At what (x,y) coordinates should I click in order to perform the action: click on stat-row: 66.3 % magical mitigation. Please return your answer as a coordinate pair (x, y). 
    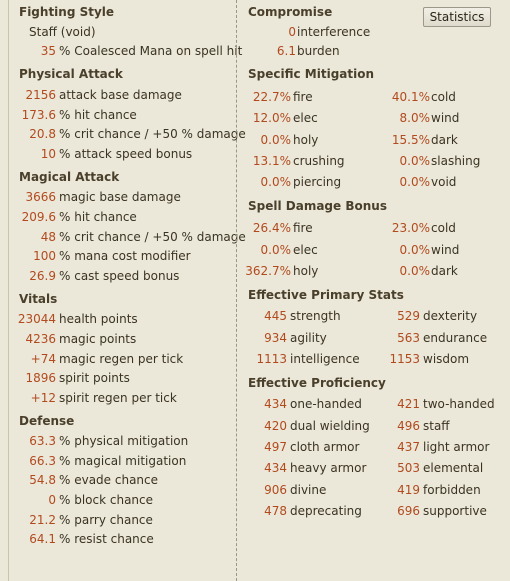
    Looking at the image, I should click on (122, 461).